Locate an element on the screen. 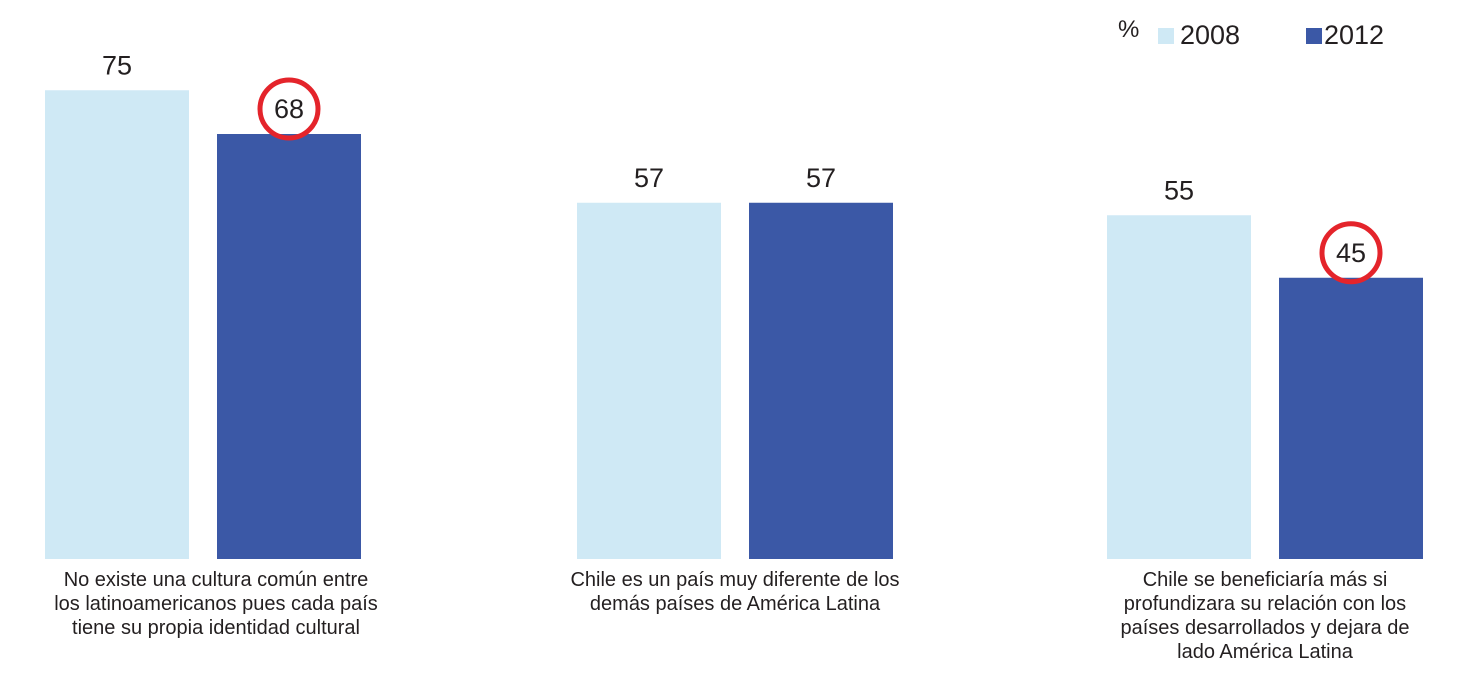  legend-label-2012: 2012 is located at coordinates (1354, 35).